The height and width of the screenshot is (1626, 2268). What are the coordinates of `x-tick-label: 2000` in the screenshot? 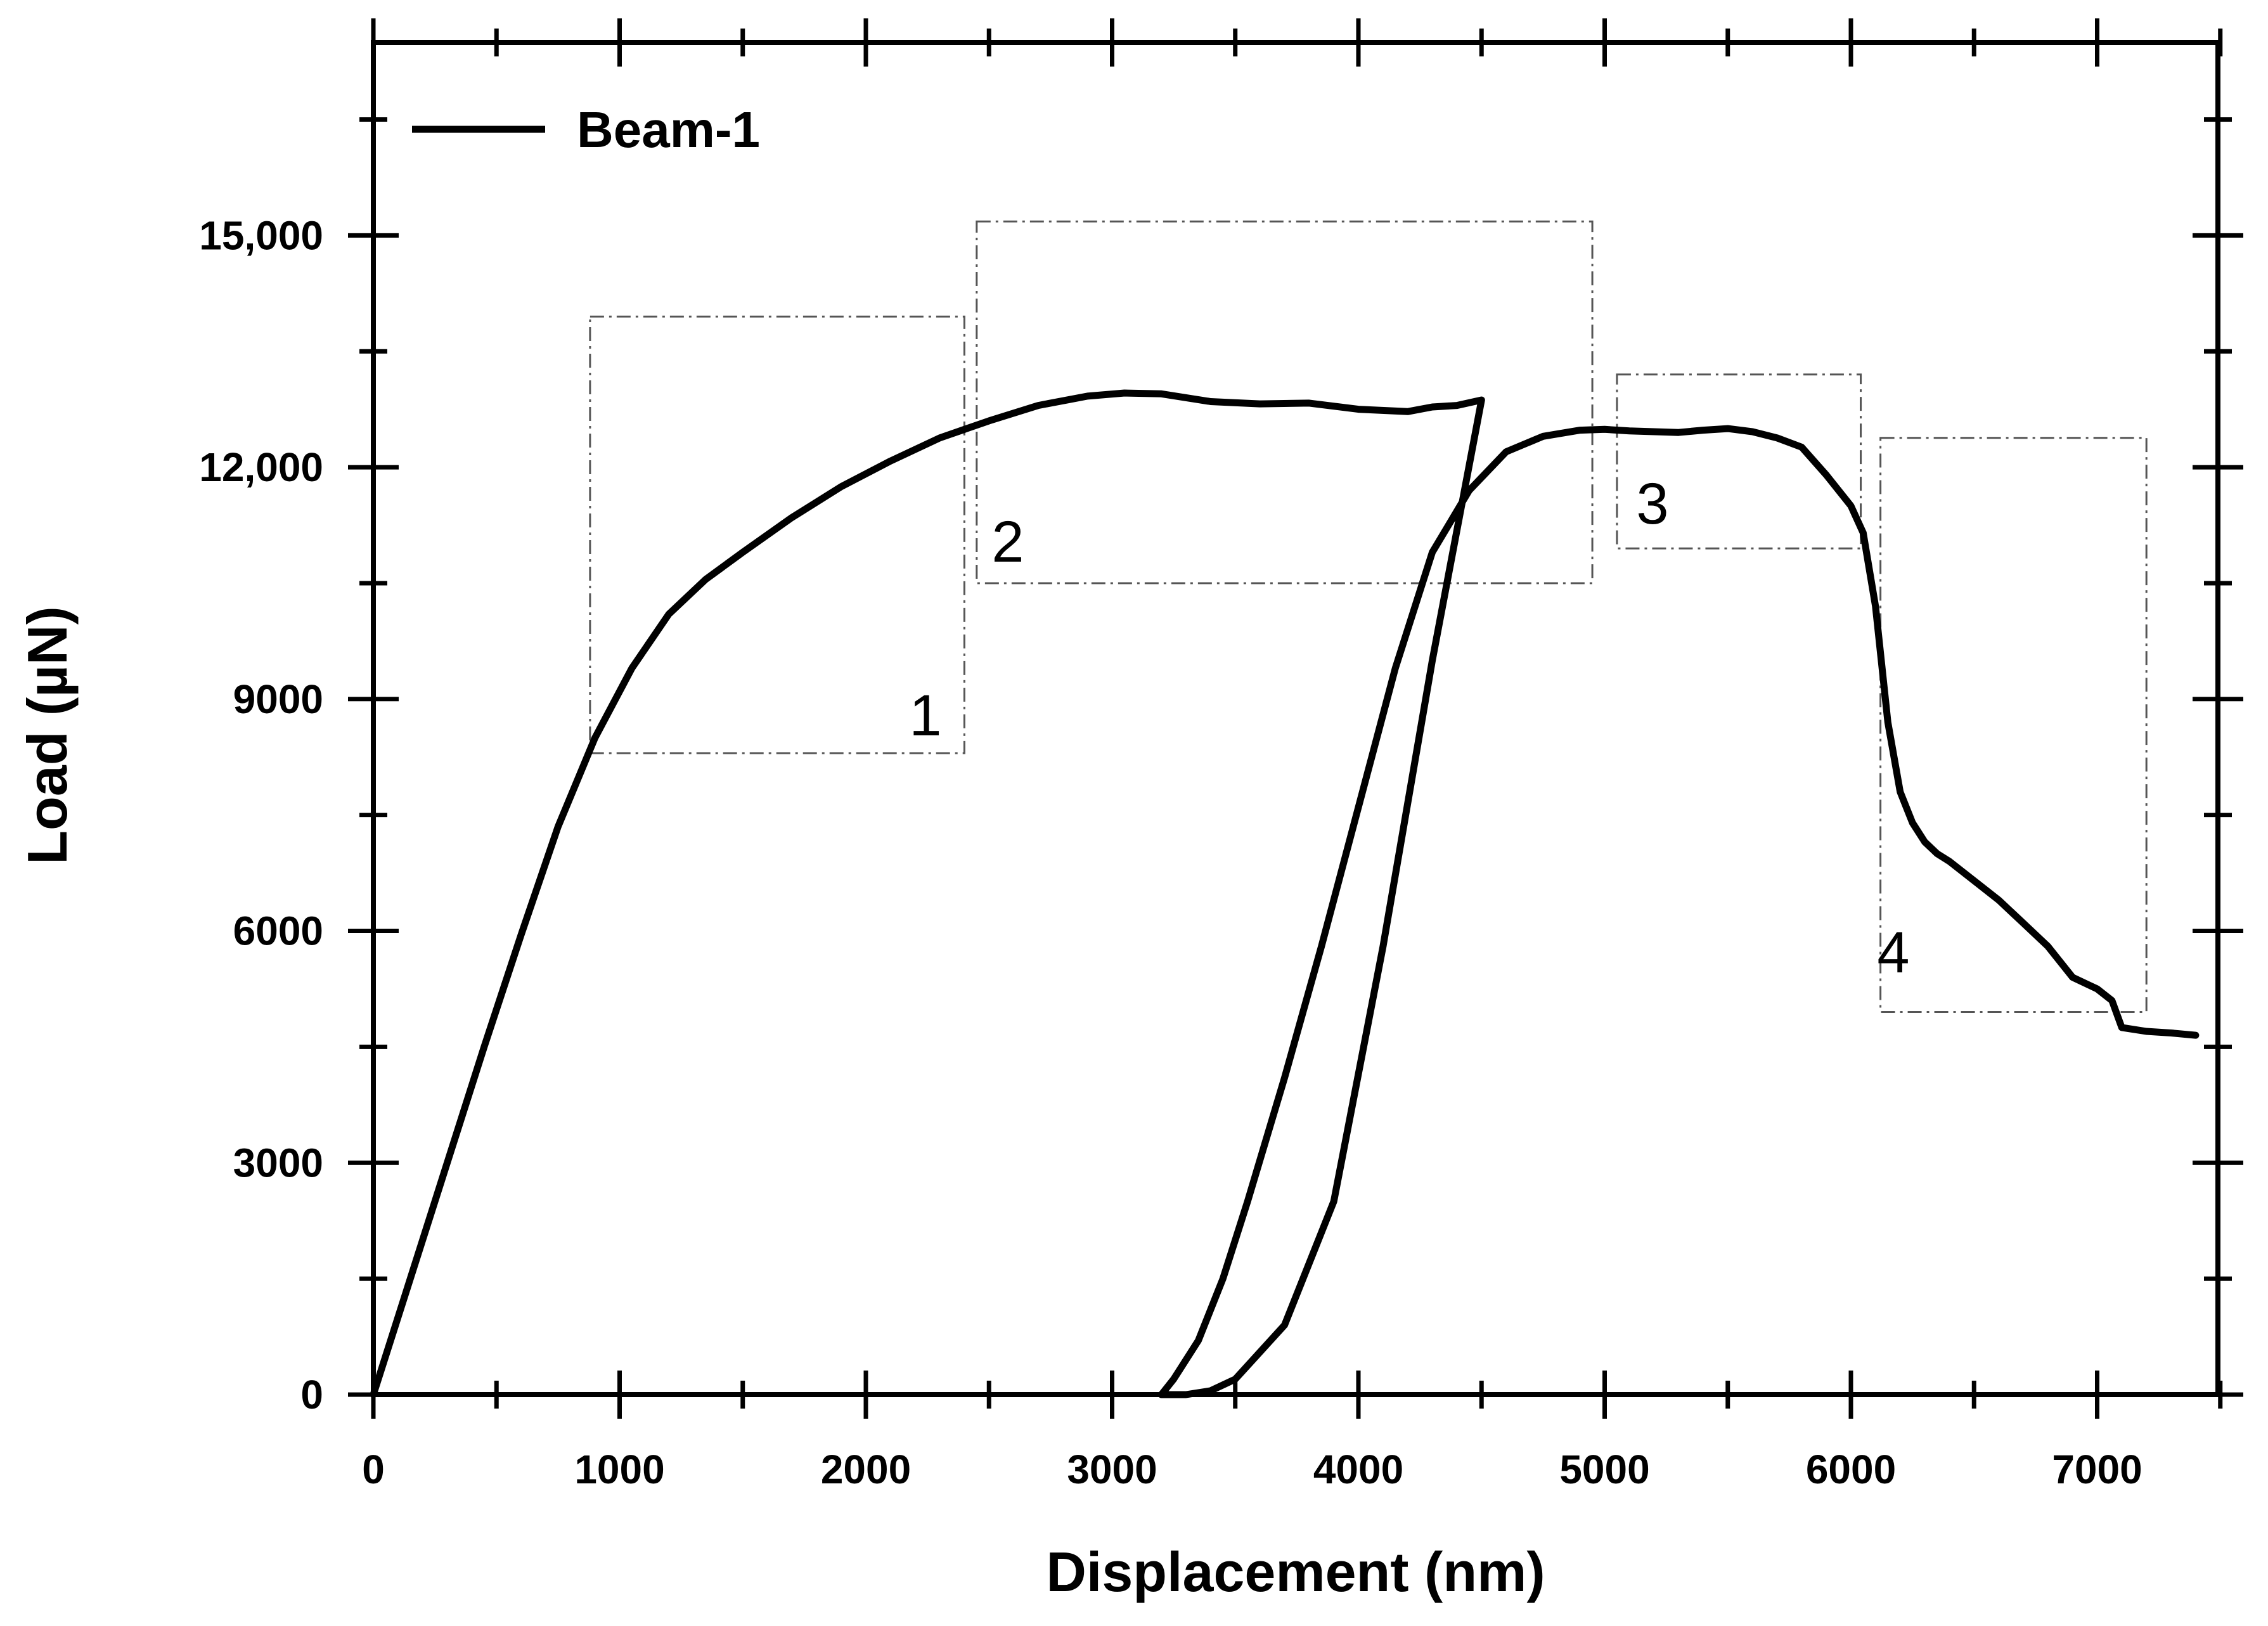 It's located at (866, 1470).